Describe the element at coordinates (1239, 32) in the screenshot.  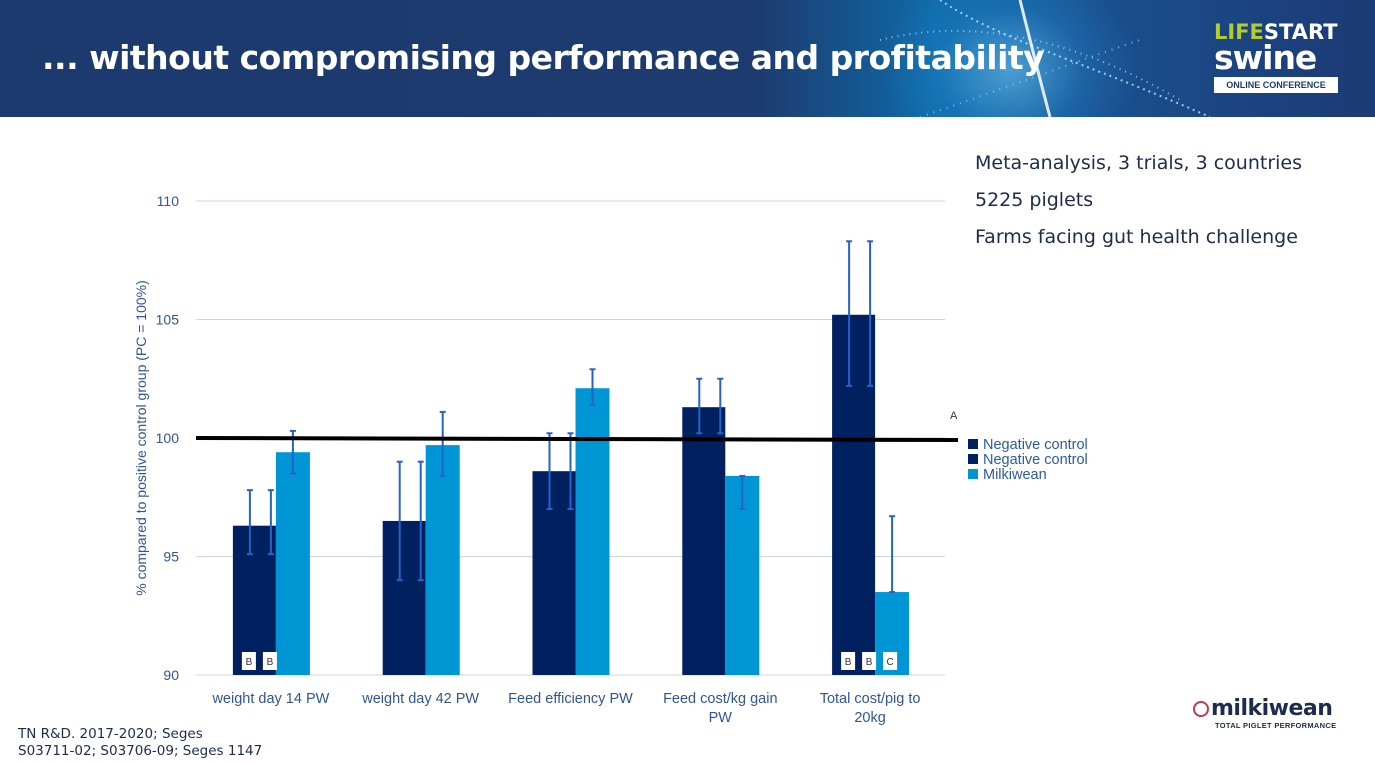
I see `logo-life: LIFE` at that location.